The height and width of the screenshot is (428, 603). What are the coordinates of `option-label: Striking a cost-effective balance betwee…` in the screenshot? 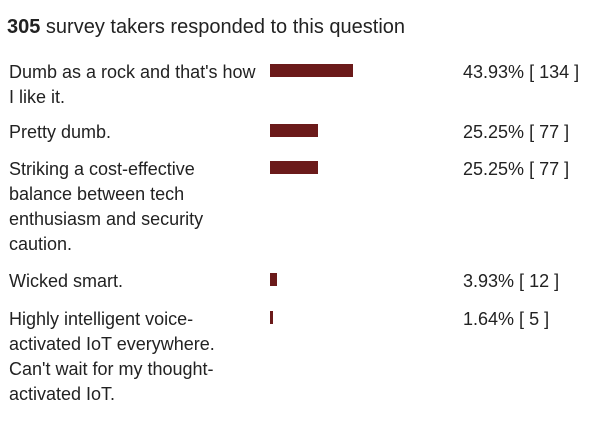 It's located at (106, 206).